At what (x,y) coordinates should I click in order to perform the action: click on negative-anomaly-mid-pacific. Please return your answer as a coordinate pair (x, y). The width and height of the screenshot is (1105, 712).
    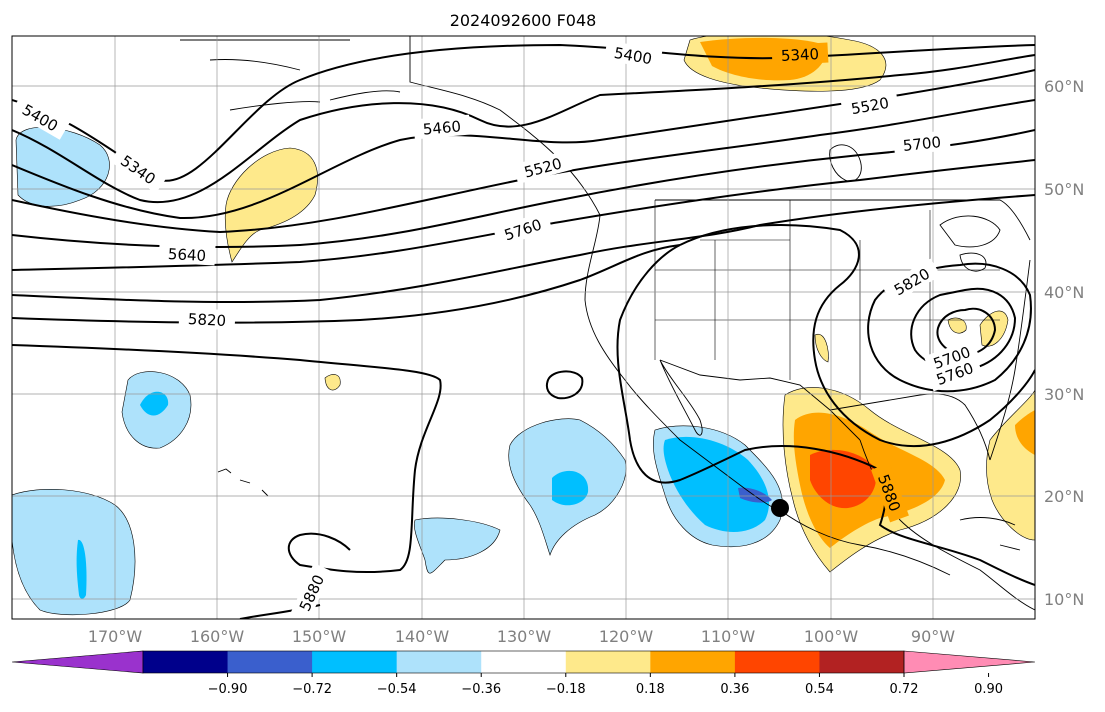
    Looking at the image, I should click on (457, 545).